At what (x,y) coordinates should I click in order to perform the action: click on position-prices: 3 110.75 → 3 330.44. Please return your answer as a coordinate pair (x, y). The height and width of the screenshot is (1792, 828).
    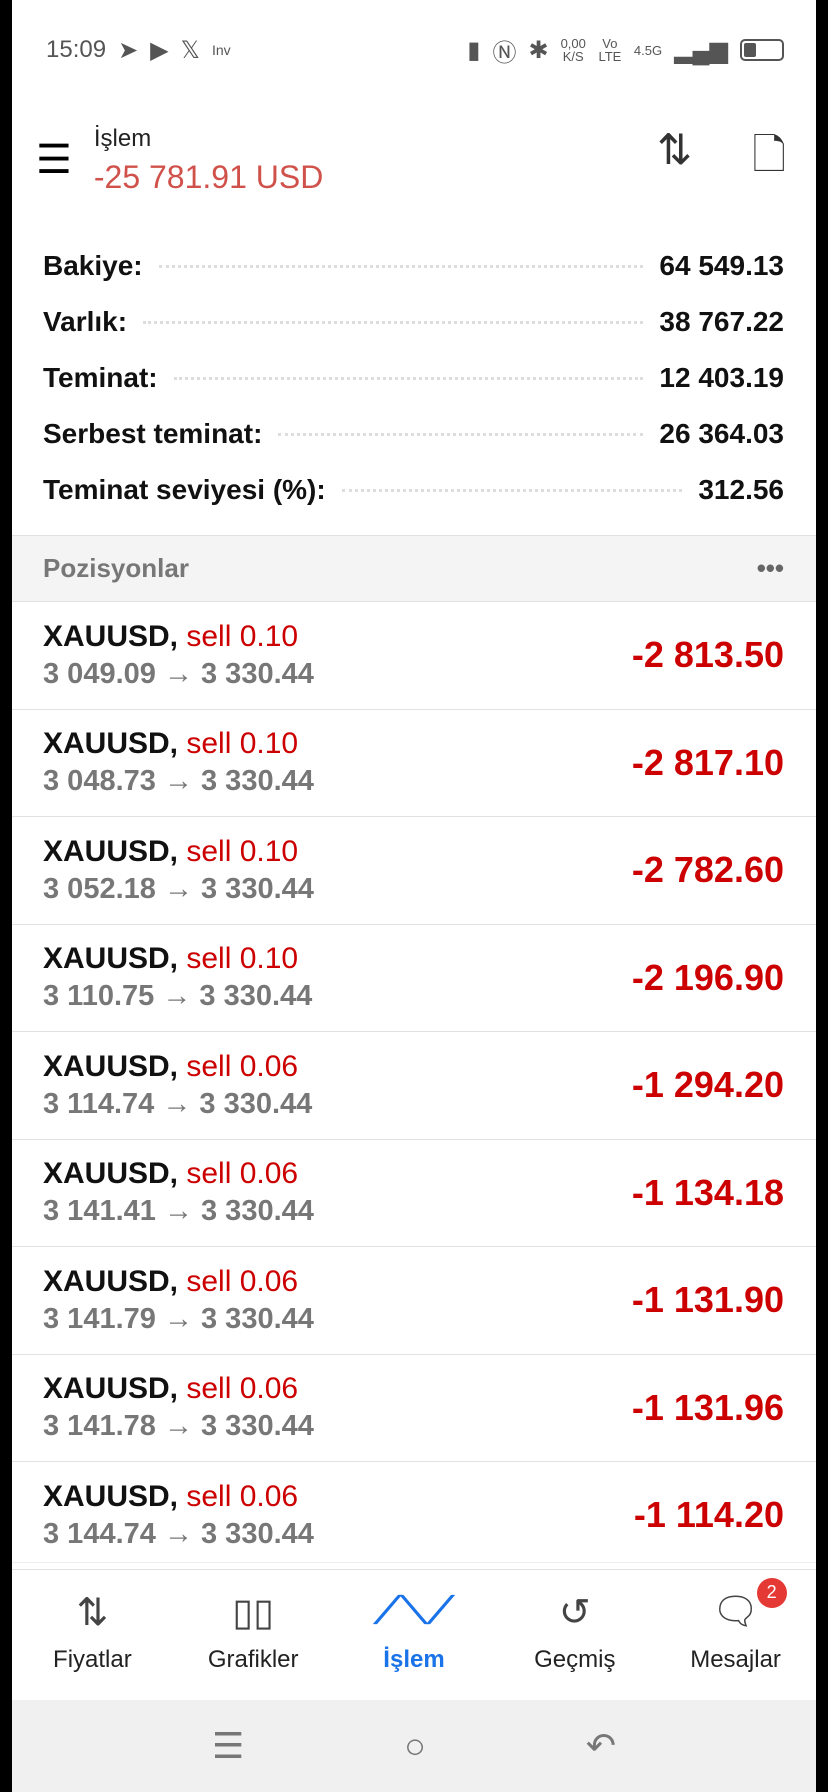
    Looking at the image, I should click on (178, 996).